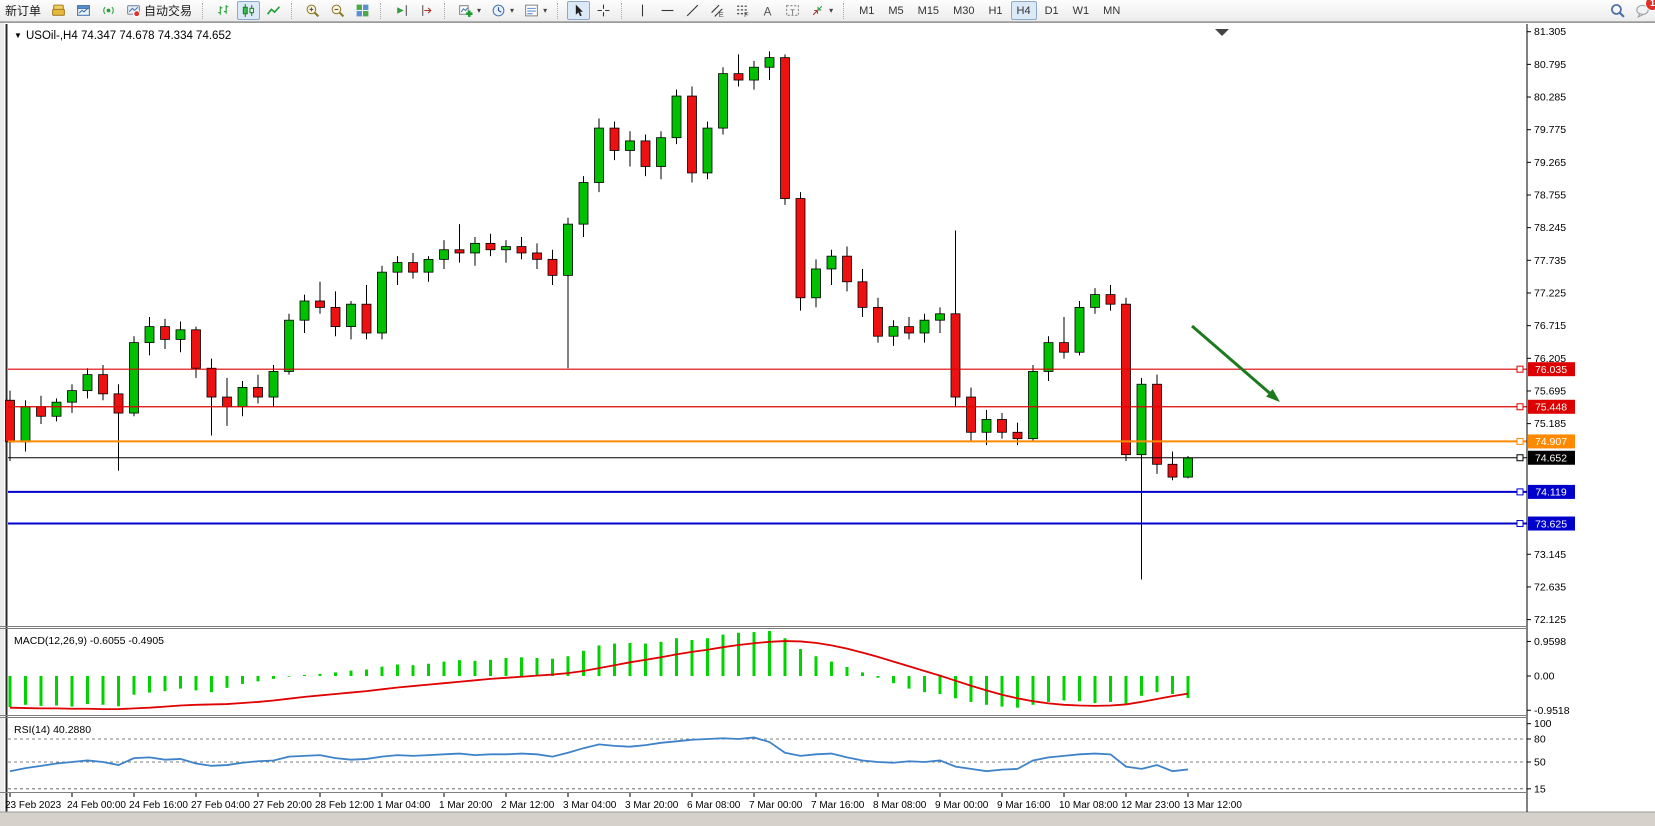 This screenshot has width=1655, height=826. What do you see at coordinates (1550, 163) in the screenshot?
I see `svg-text: 79.265` at bounding box center [1550, 163].